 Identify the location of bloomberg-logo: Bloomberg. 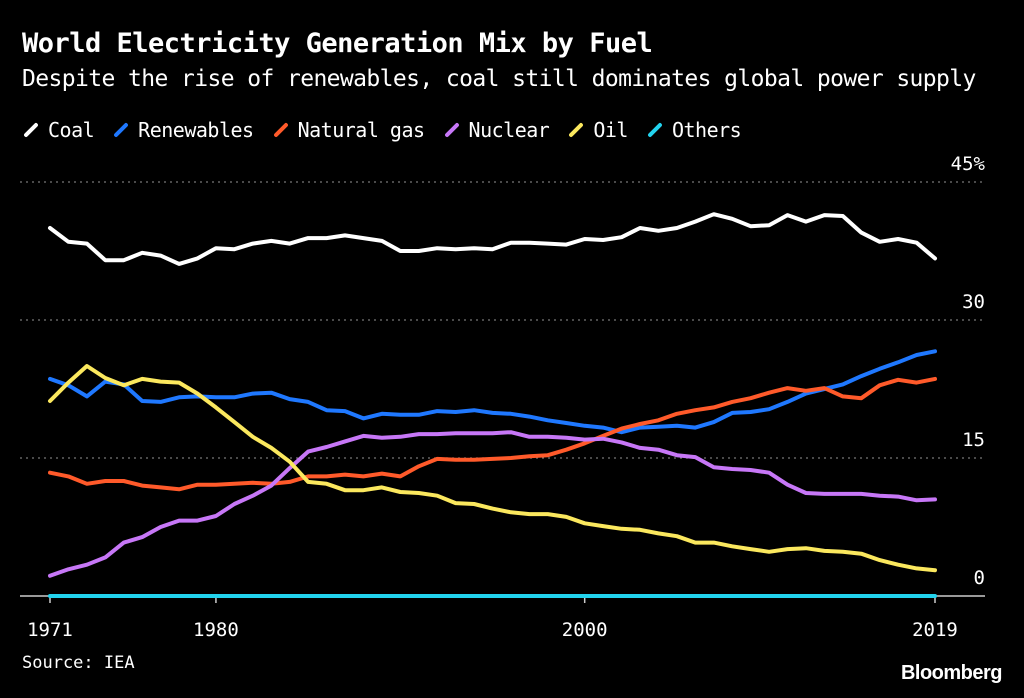
(951, 673).